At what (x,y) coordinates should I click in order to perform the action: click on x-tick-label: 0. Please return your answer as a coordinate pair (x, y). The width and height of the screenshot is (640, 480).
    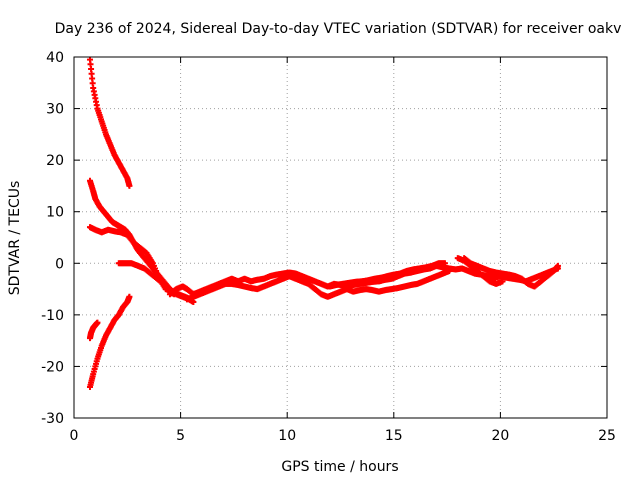
    Looking at the image, I should click on (74, 436).